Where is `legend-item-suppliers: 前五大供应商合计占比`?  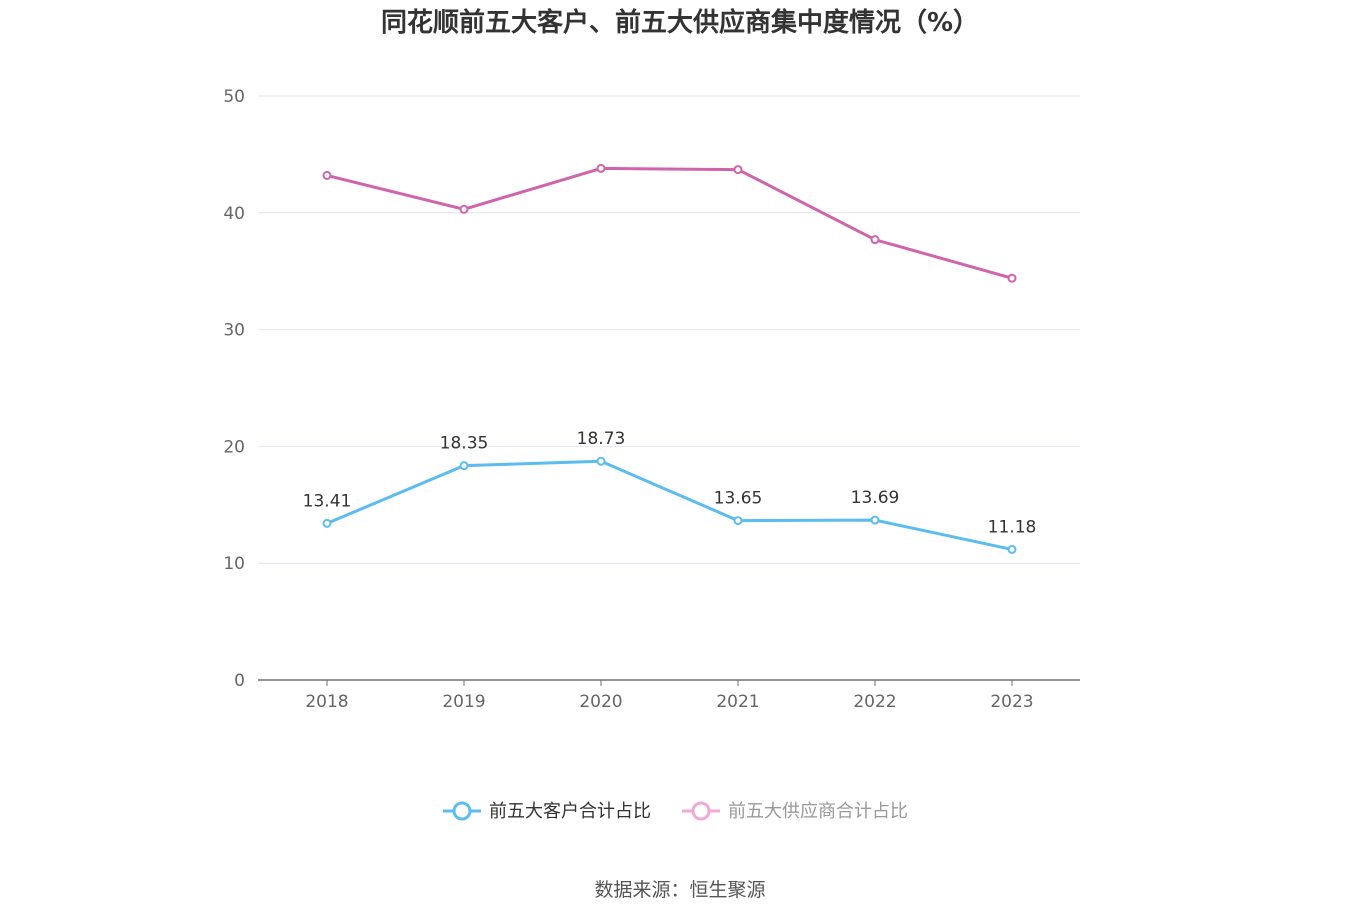
legend-item-suppliers: 前五大供应商合计占比 is located at coordinates (795, 811).